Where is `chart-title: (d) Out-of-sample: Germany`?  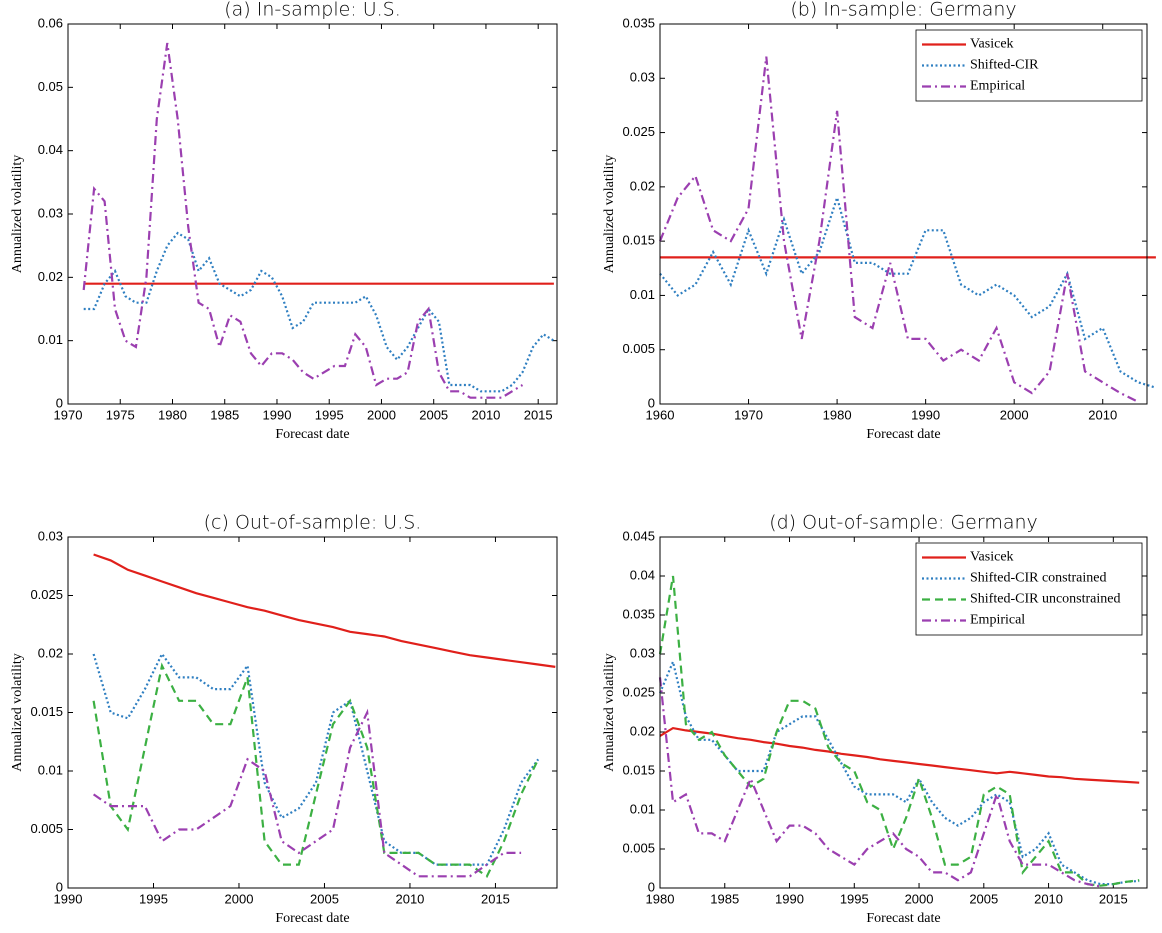 chart-title: (d) Out-of-sample: Germany is located at coordinates (903, 523).